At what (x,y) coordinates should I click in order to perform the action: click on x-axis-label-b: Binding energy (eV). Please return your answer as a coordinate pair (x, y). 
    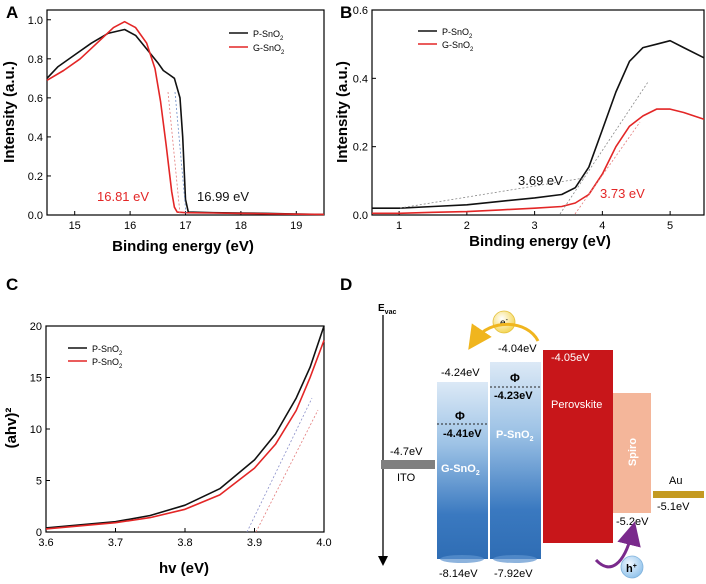
    Looking at the image, I should click on (540, 241).